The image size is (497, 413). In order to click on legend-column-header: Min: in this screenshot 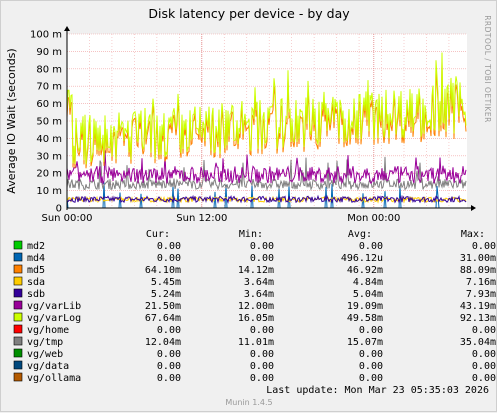, I will do `click(251, 234)`.